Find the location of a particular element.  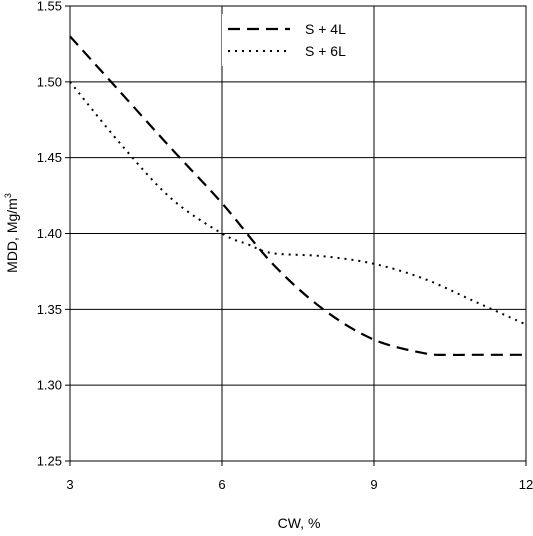

y-axis-title: MDD, Mg/m3 is located at coordinates (11, 233).